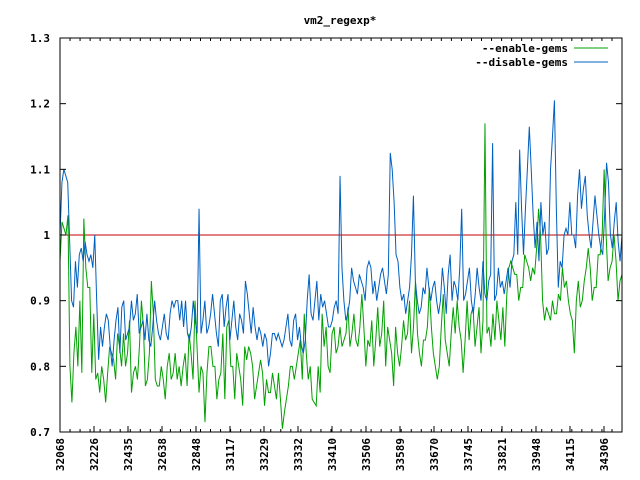  I want to click on x-tick-label: 32638, so click(162, 454).